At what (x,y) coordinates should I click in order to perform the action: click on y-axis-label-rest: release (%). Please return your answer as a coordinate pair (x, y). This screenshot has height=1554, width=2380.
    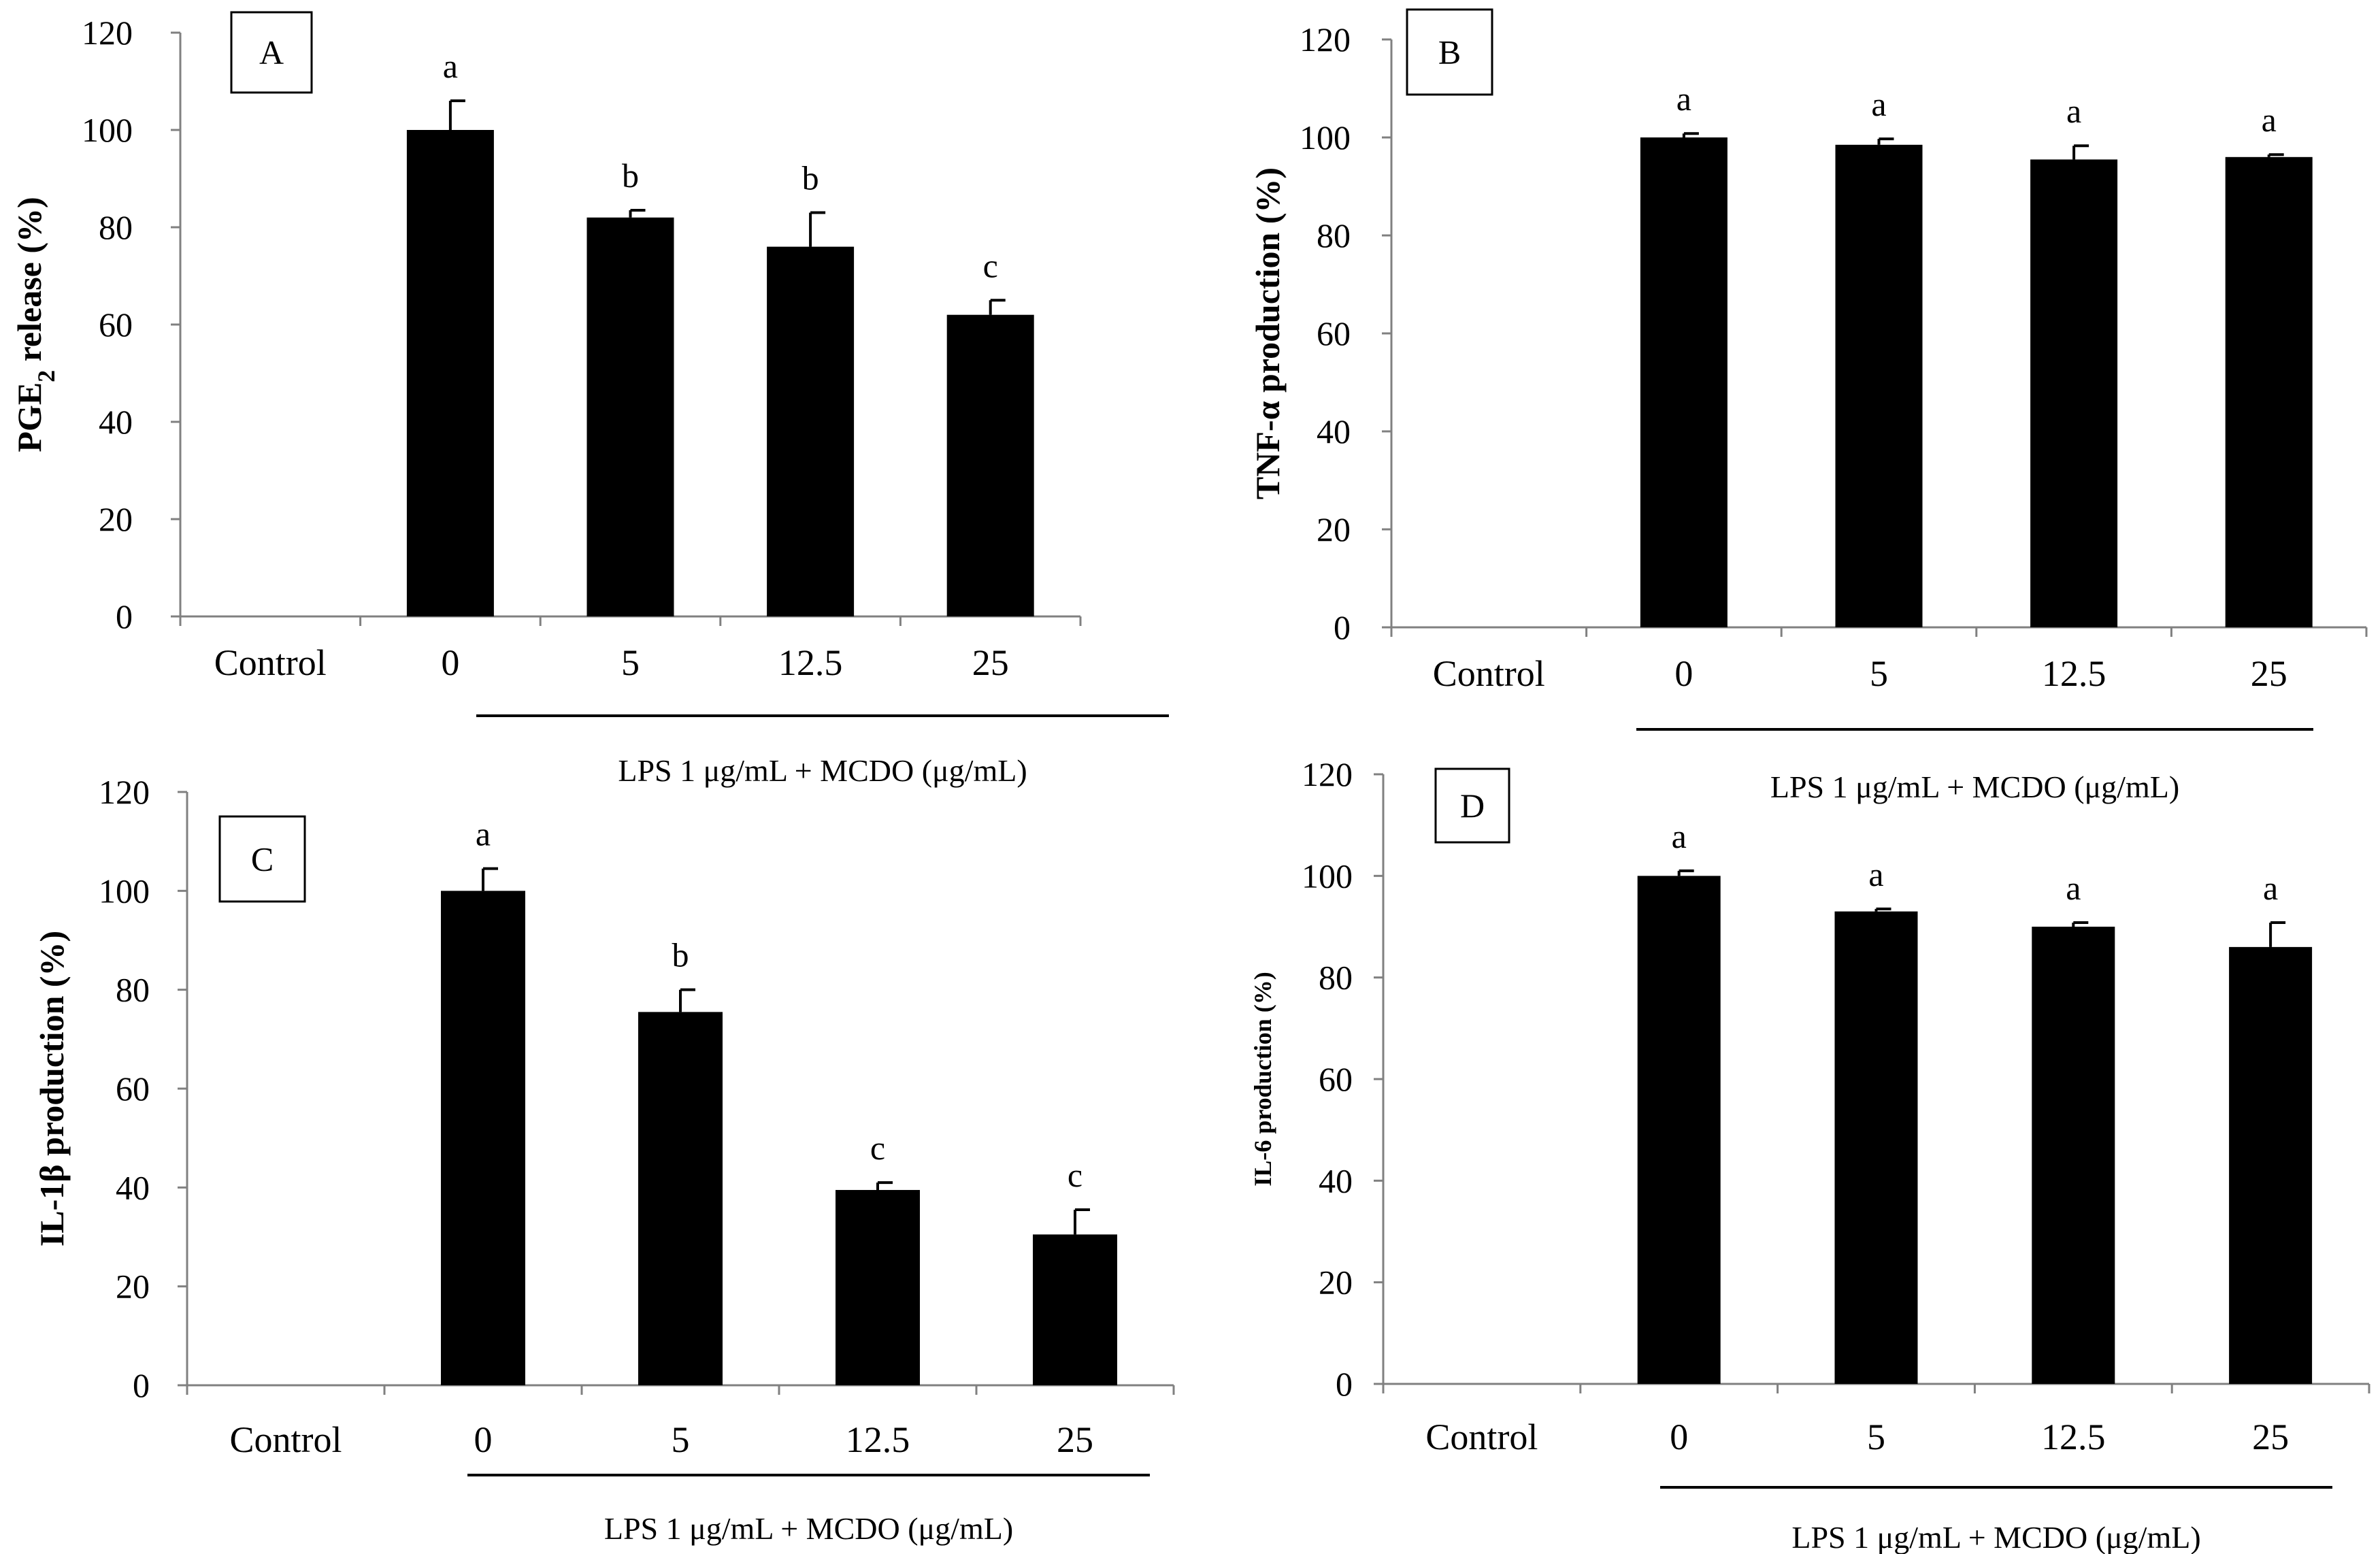
    Looking at the image, I should click on (29, 283).